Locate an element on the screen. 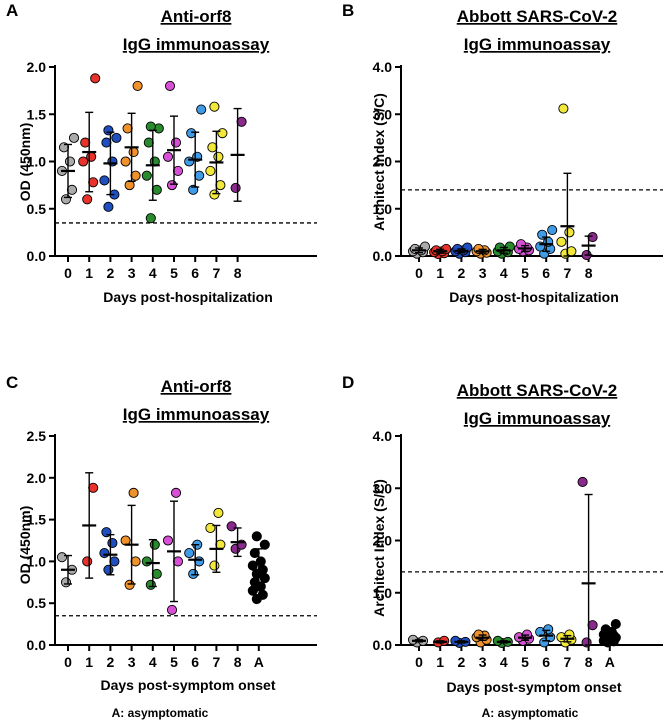  panel-d-ylabel: Architect Index (S/C) is located at coordinates (379, 548).